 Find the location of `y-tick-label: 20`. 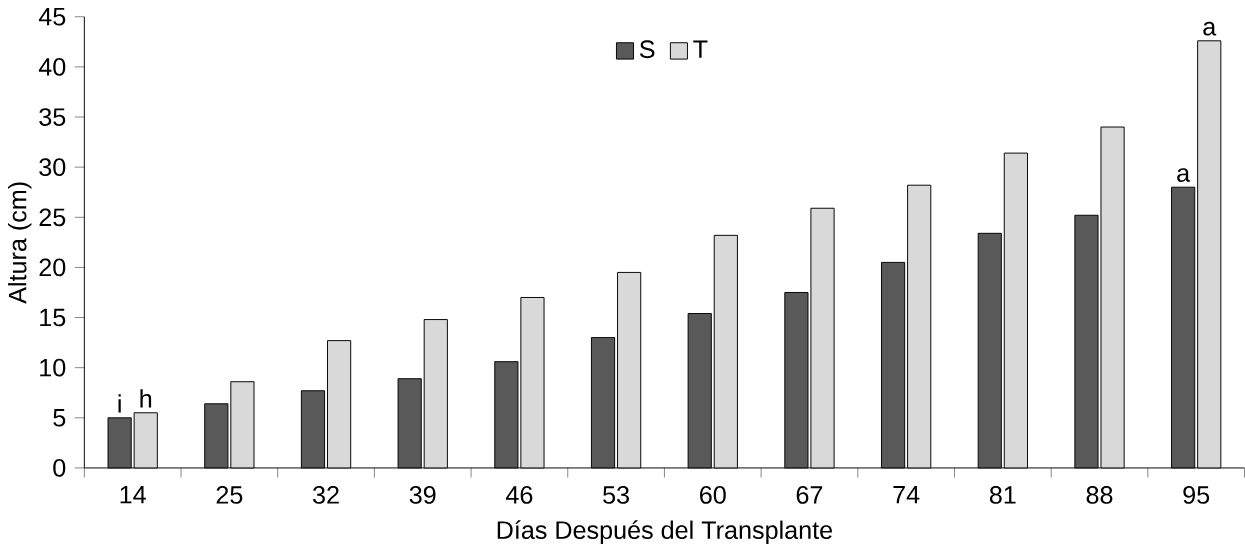

y-tick-label: 20 is located at coordinates (52, 267).